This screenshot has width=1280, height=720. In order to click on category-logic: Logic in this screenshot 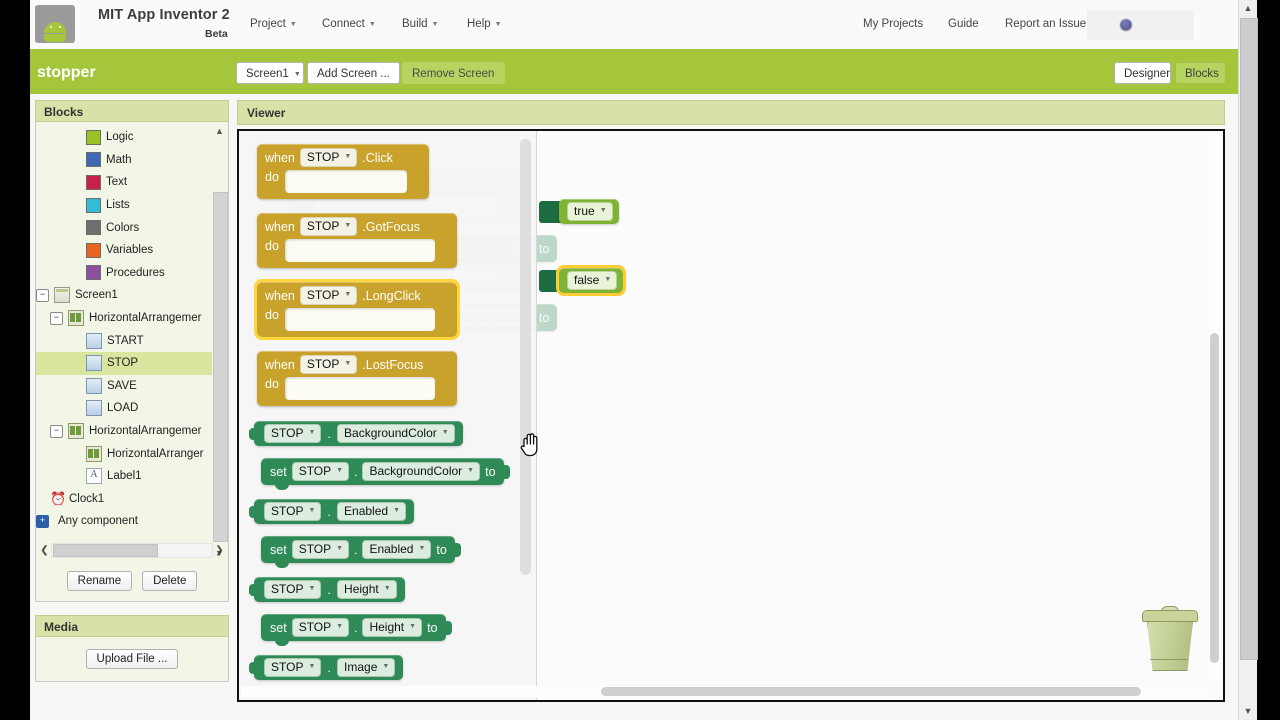, I will do `click(124, 137)`.